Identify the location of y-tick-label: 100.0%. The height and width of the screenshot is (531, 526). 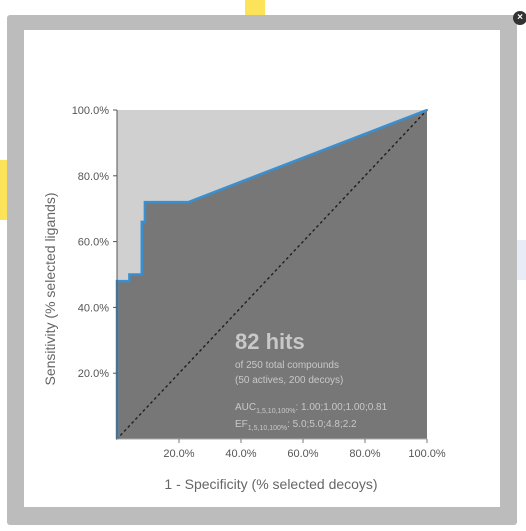
(91, 111).